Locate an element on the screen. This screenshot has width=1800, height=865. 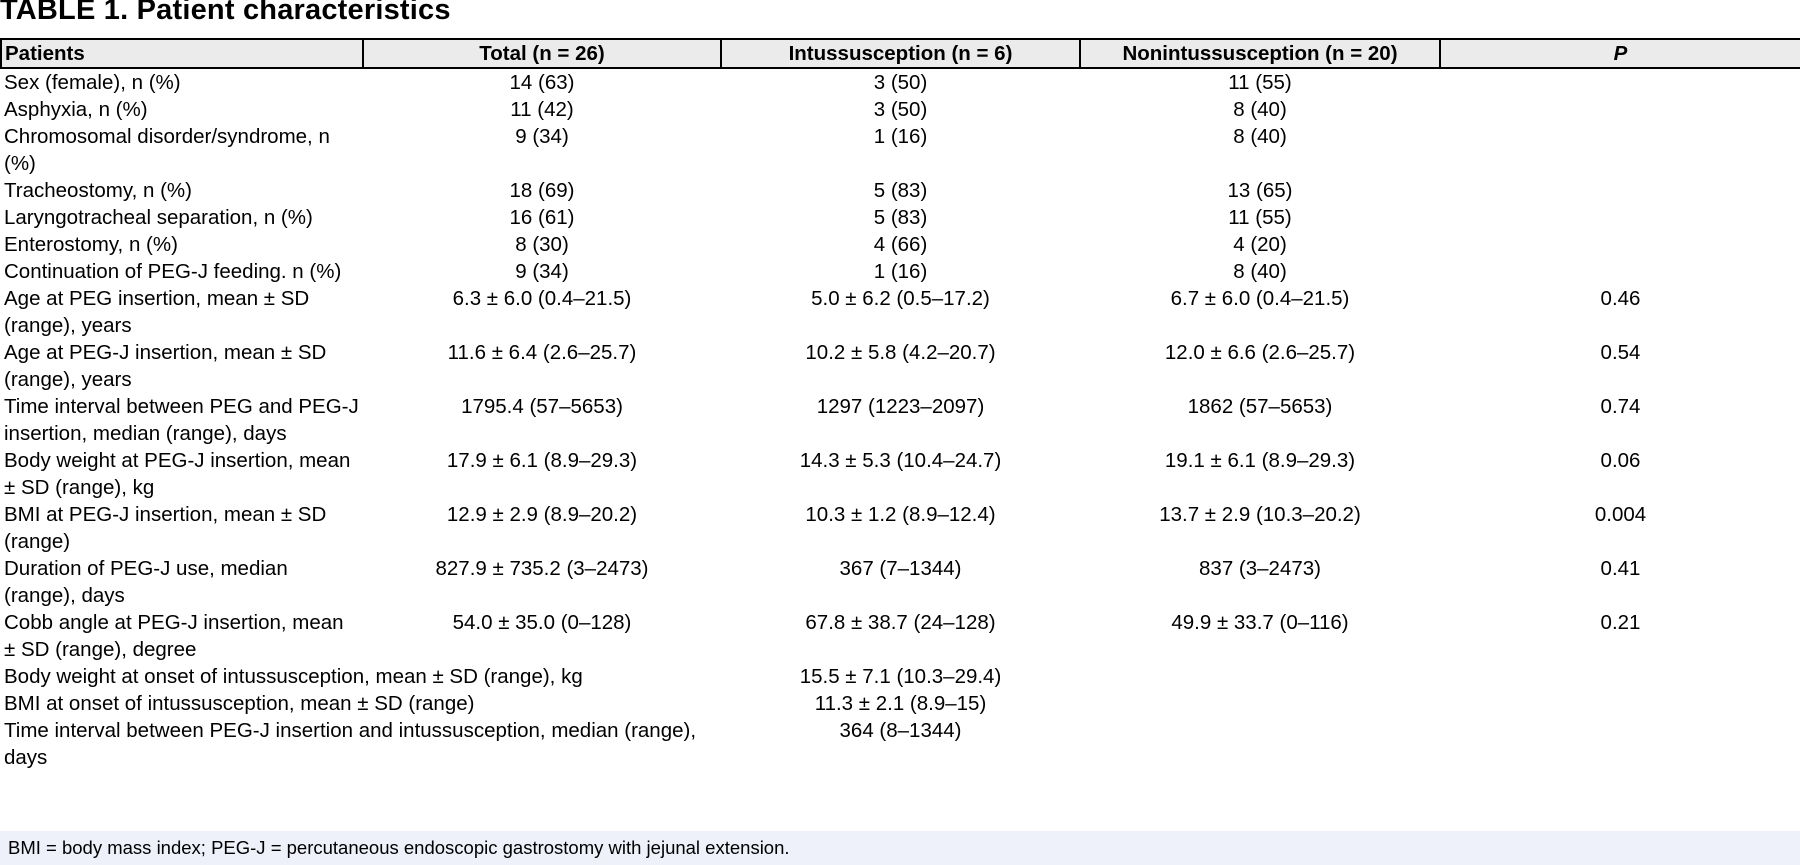
header-nonintussusception: Nonintussusception (n = 20) is located at coordinates (1260, 53).